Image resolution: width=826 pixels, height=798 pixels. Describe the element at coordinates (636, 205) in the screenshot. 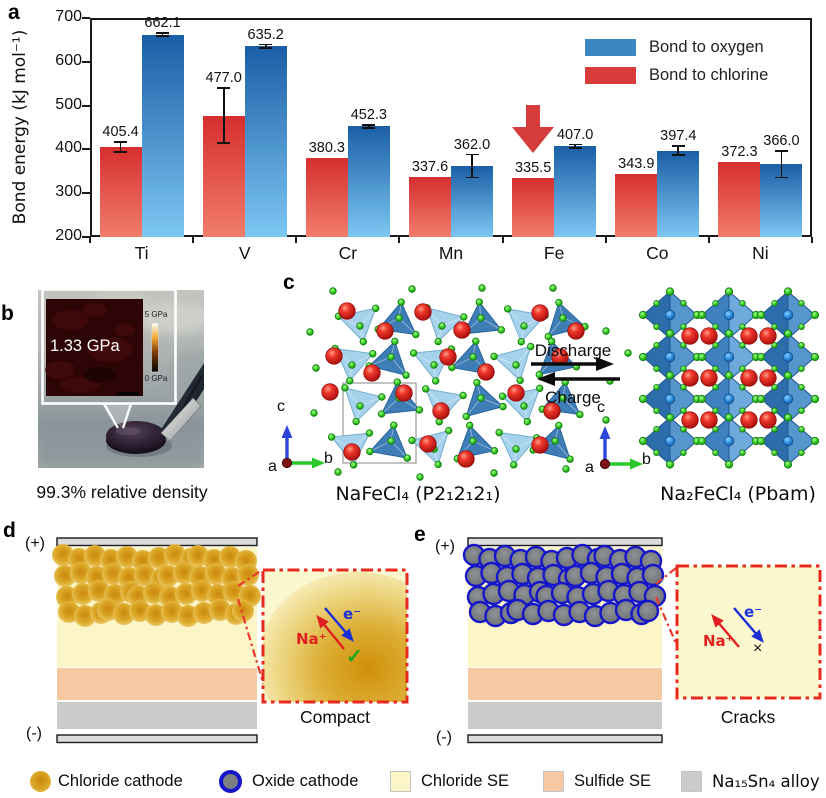

I see `bar-Co-chlorine` at that location.